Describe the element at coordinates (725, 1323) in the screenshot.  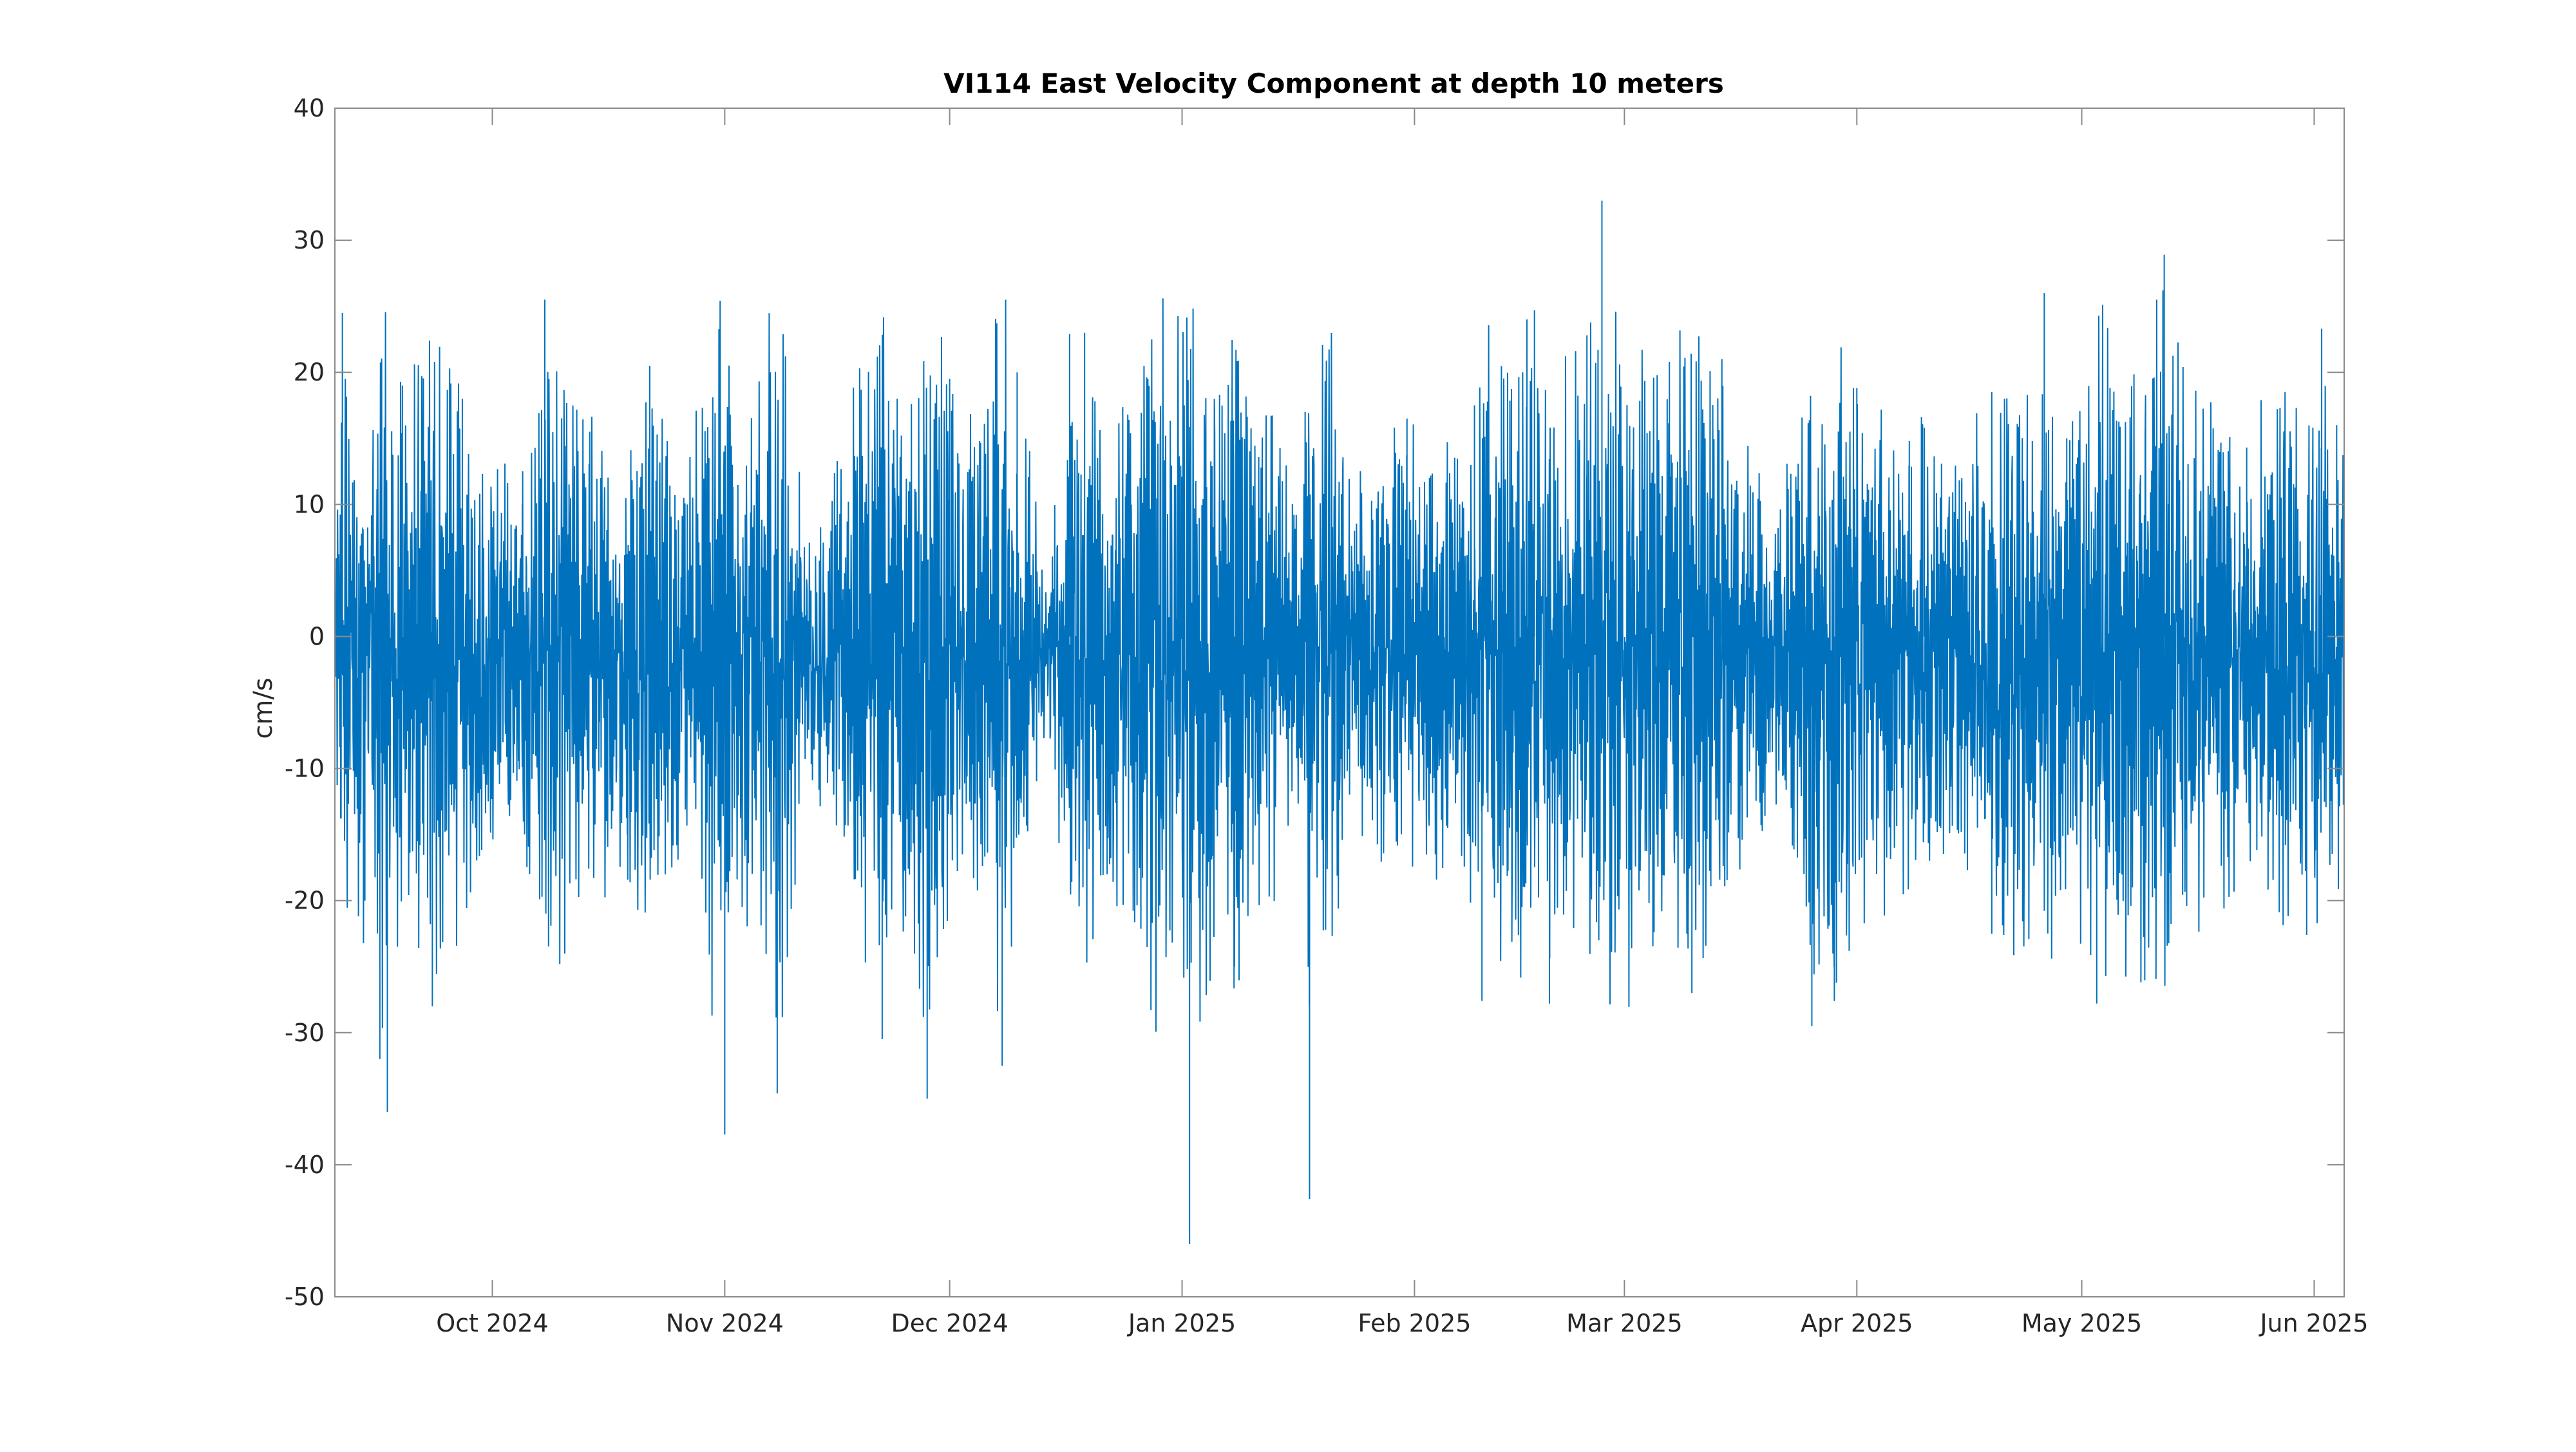
I see `x-tick-label: Nov 2024` at that location.